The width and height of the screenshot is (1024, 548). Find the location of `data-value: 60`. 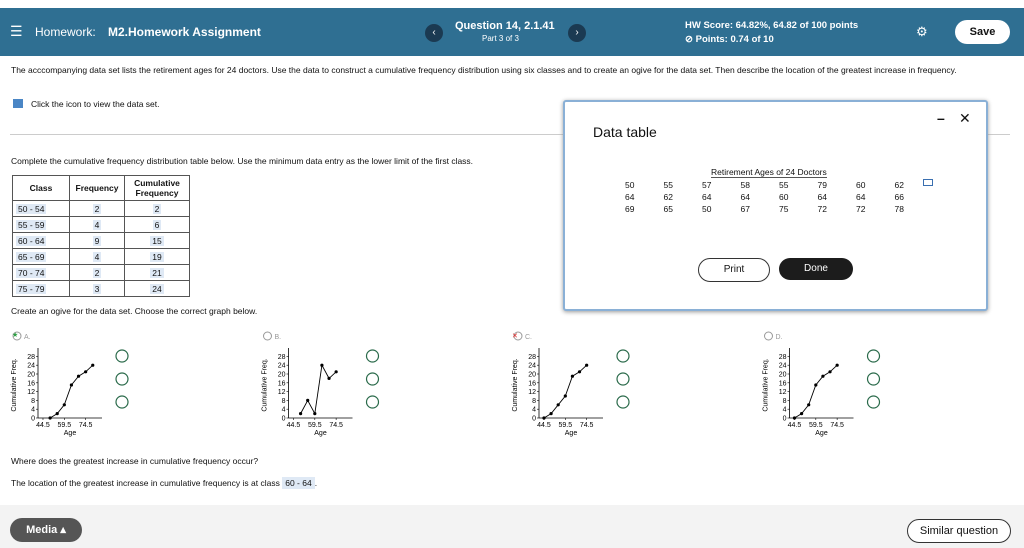

data-value: 60 is located at coordinates (784, 197).